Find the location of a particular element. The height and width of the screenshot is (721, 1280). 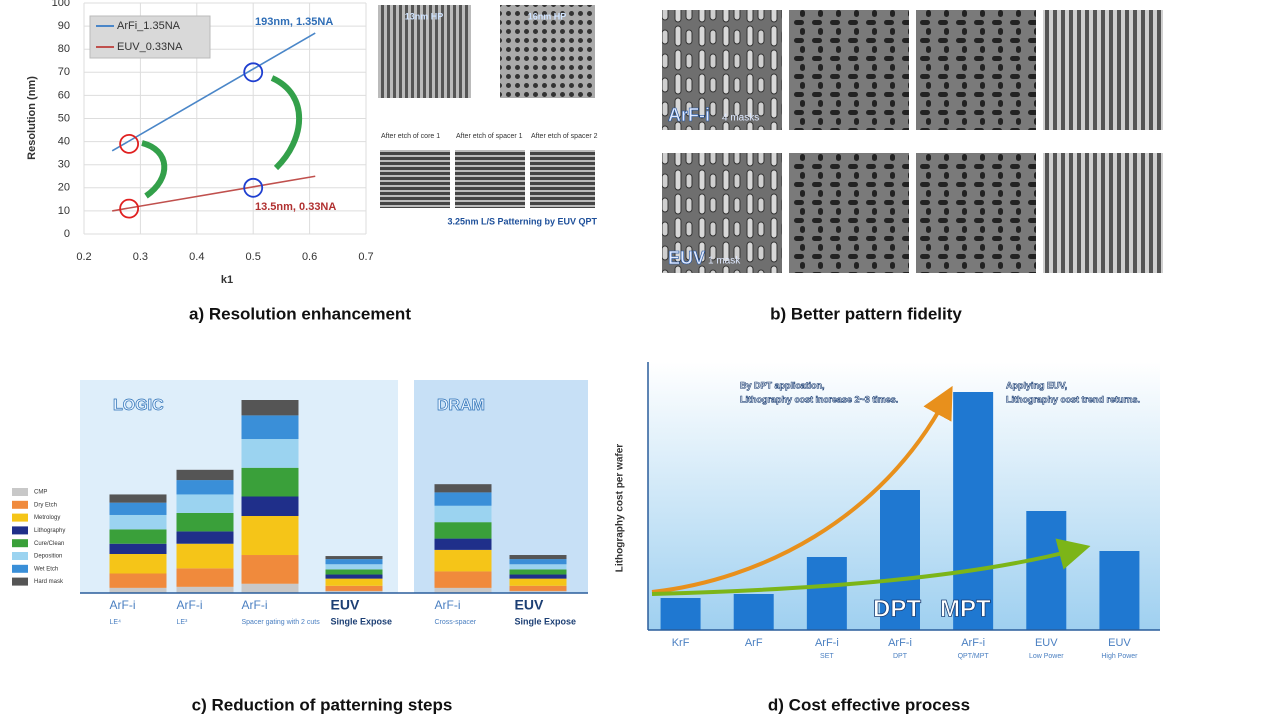

x-tick-label: 0.5 is located at coordinates (253, 257).